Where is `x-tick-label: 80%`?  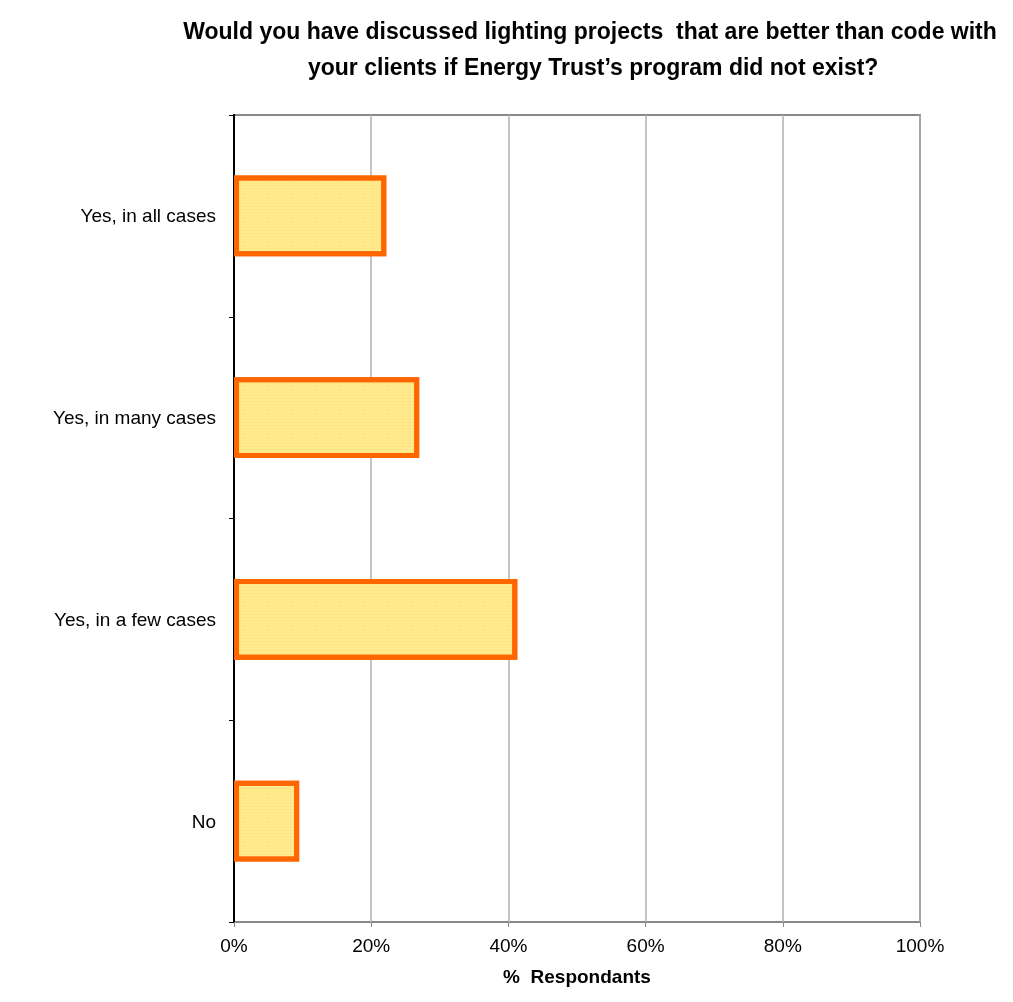
x-tick-label: 80% is located at coordinates (782, 945).